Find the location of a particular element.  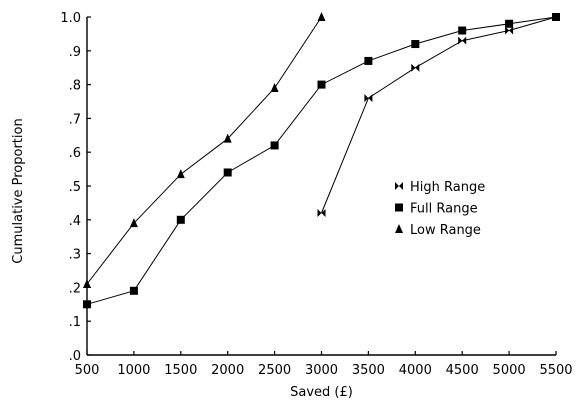

legend: High Range Full Range Low Range is located at coordinates (440, 209).